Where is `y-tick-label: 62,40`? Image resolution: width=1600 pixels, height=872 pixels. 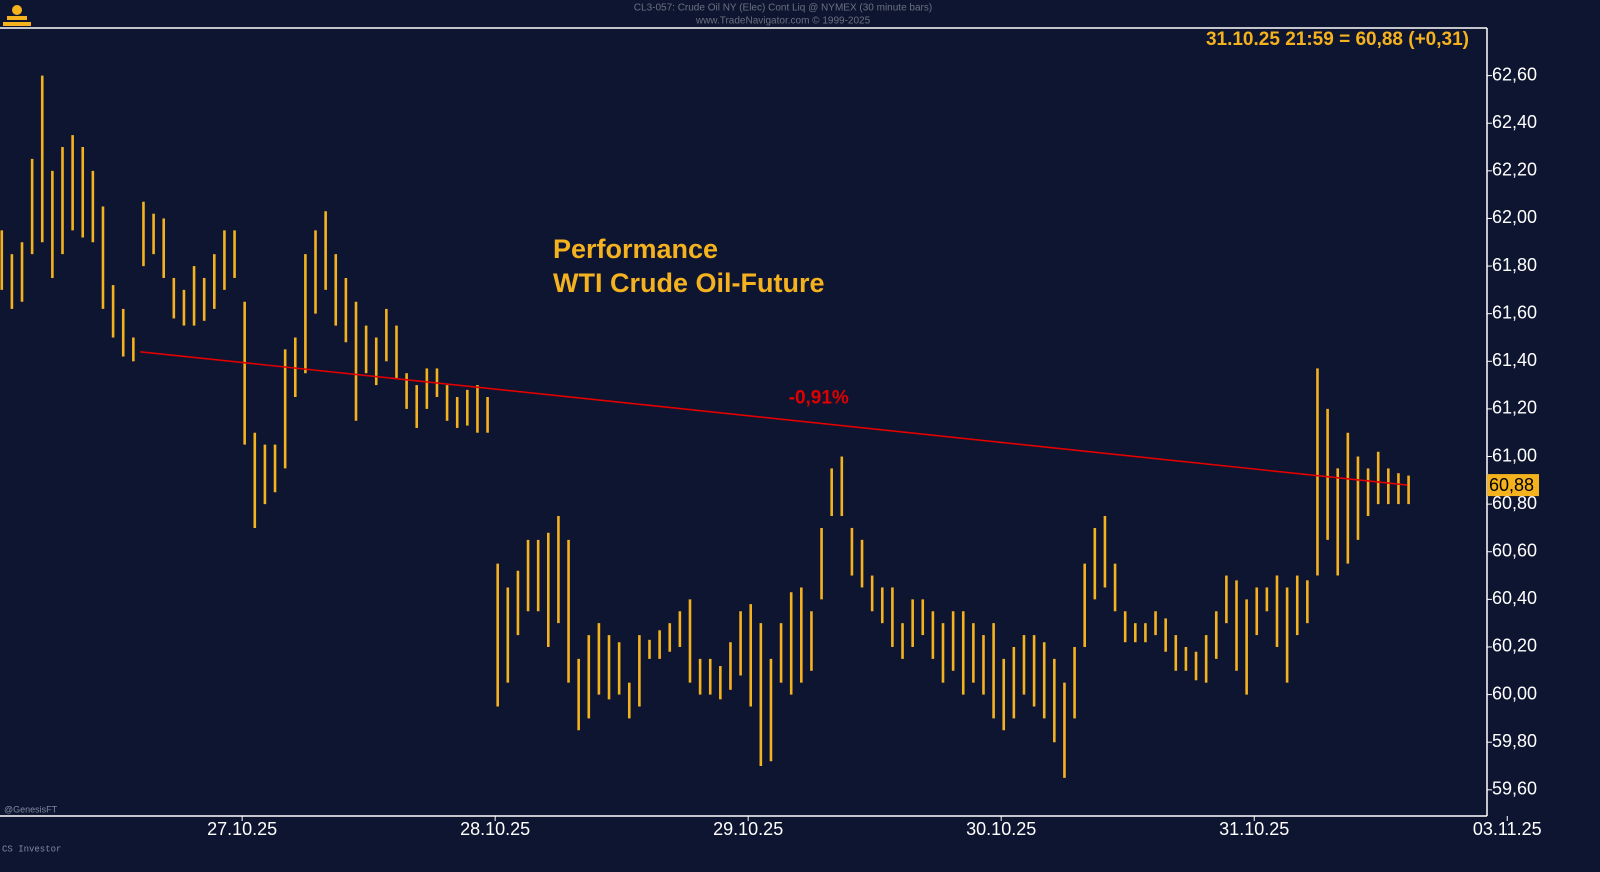 y-tick-label: 62,40 is located at coordinates (1514, 122).